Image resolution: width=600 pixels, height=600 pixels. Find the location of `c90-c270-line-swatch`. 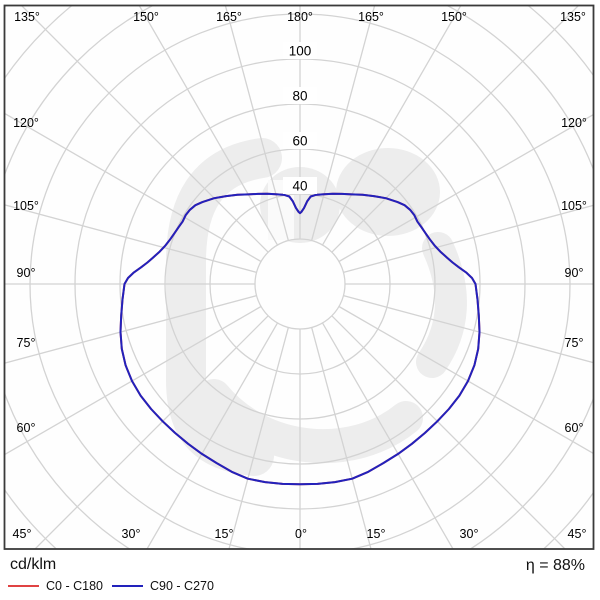

c90-c270-line-swatch is located at coordinates (127, 586).